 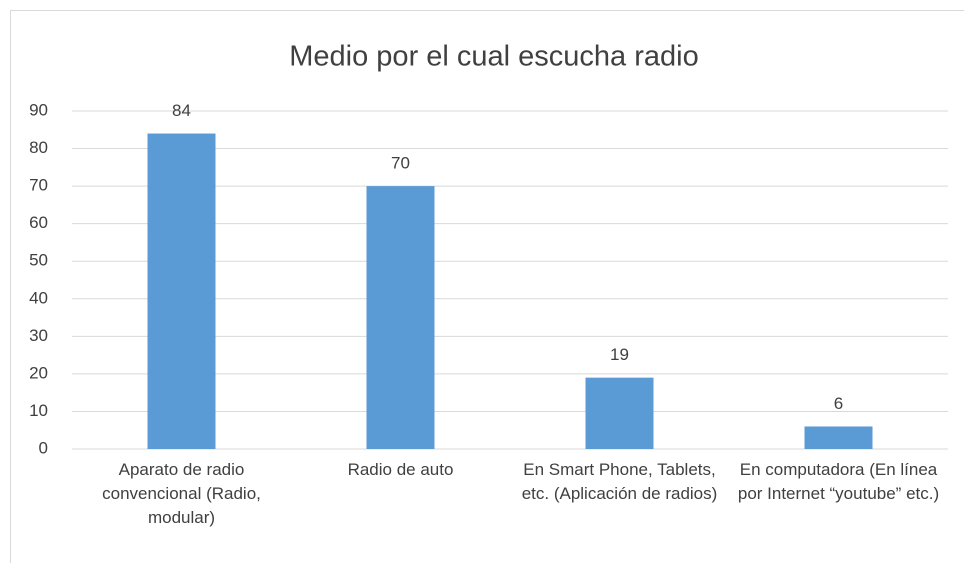 What do you see at coordinates (38, 372) in the screenshot?
I see `y-tick-label: 20` at bounding box center [38, 372].